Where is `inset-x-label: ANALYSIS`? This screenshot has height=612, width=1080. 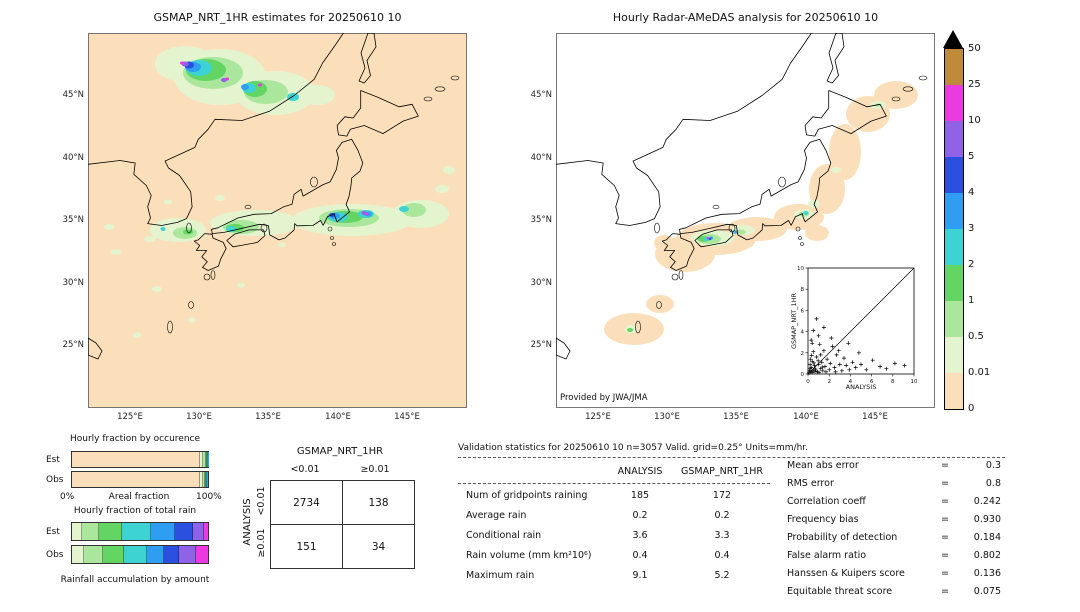 inset-x-label: ANALYSIS is located at coordinates (861, 387).